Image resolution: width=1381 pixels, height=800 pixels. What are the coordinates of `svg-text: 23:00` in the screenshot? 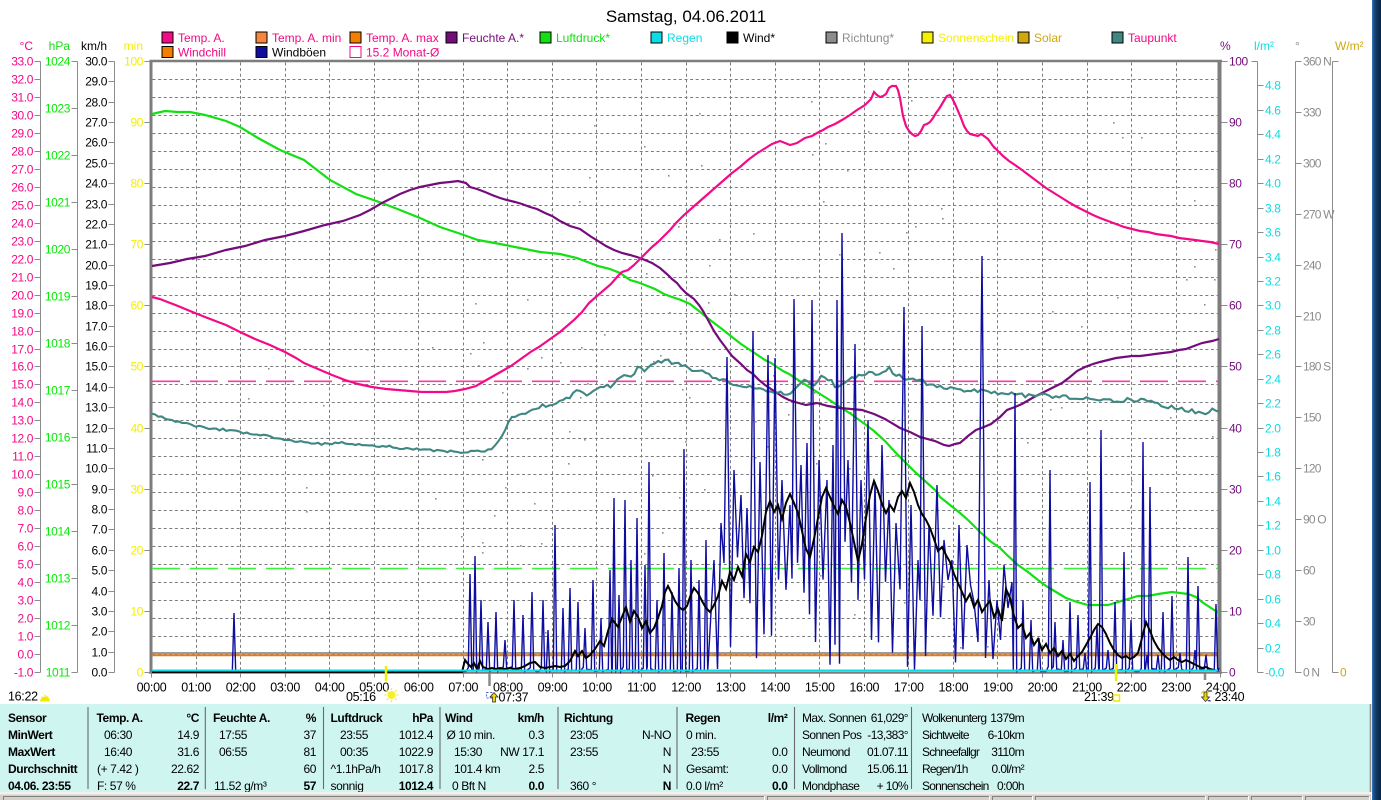 It's located at (1176, 688).